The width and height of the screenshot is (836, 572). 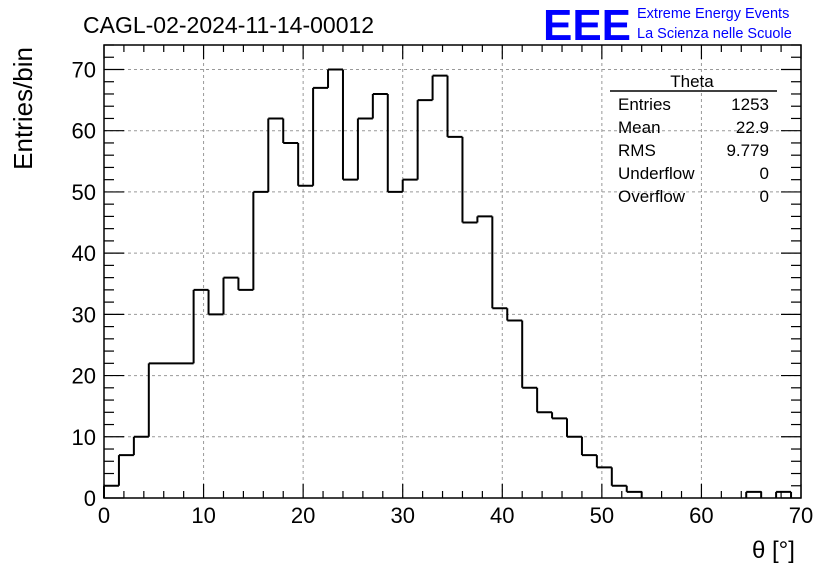 What do you see at coordinates (228, 25) in the screenshot?
I see `chart-title: CAGL-02-2024-11-14-00012` at bounding box center [228, 25].